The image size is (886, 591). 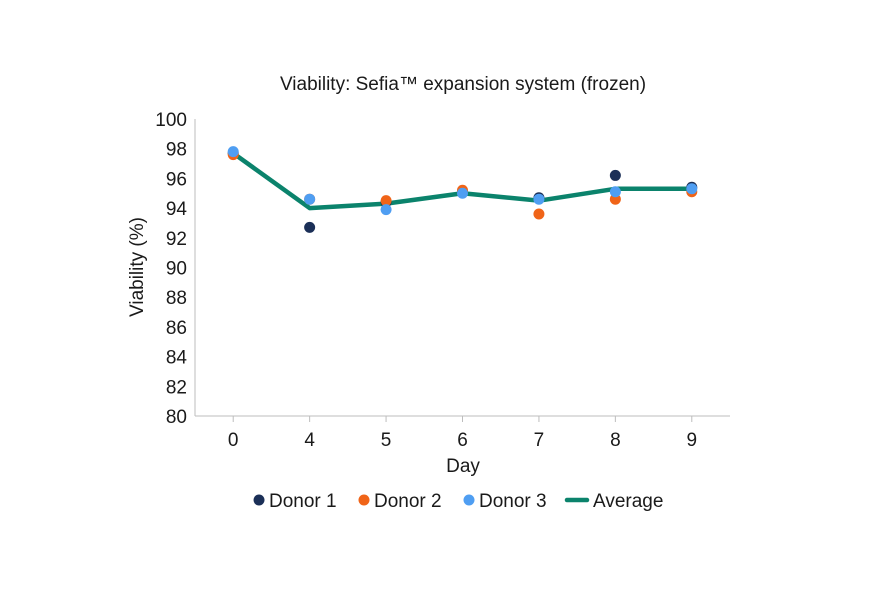 What do you see at coordinates (176, 239) in the screenshot?
I see `y-tick-label: 92` at bounding box center [176, 239].